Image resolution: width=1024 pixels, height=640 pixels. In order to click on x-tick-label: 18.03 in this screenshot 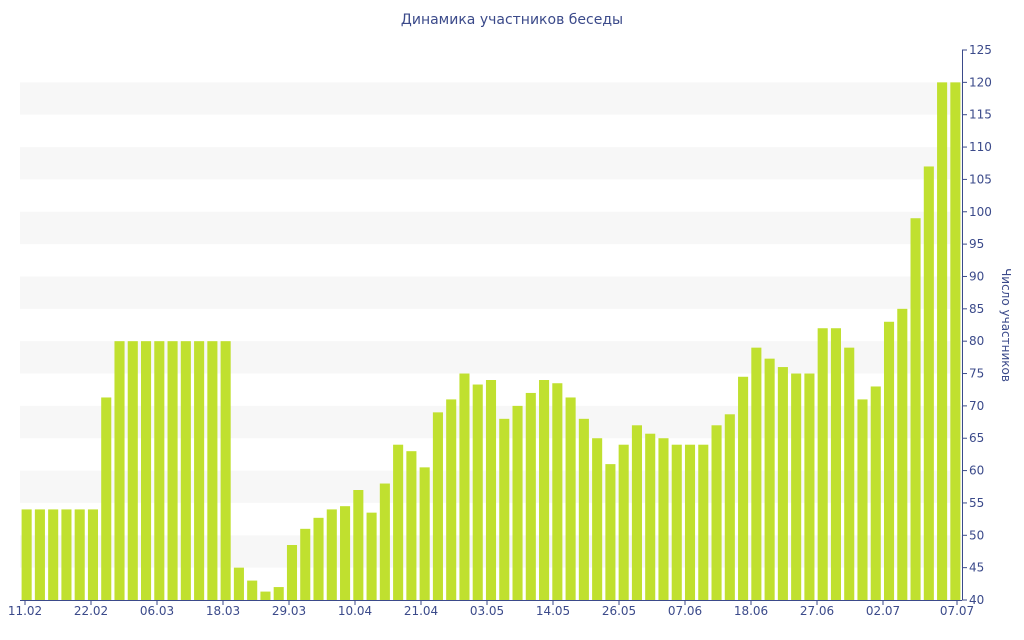, I will do `click(223, 611)`.